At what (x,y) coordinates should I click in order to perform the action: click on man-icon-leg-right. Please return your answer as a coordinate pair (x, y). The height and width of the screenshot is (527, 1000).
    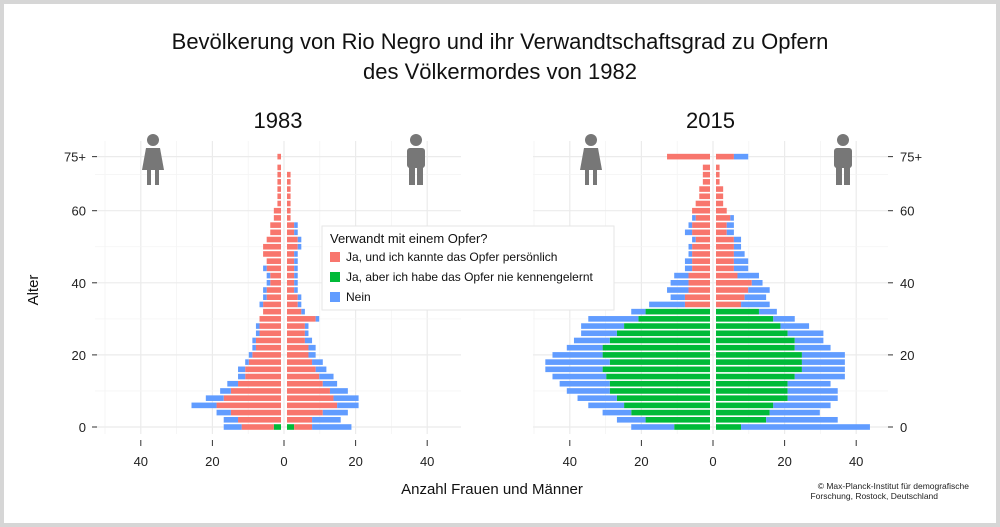
    Looking at the image, I should click on (420, 176).